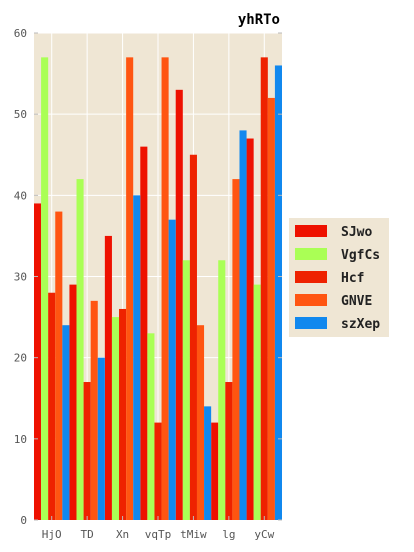 This screenshot has width=414, height=552. Describe the element at coordinates (172, 369) in the screenshot. I see `bar-szXep-vqTp` at that location.